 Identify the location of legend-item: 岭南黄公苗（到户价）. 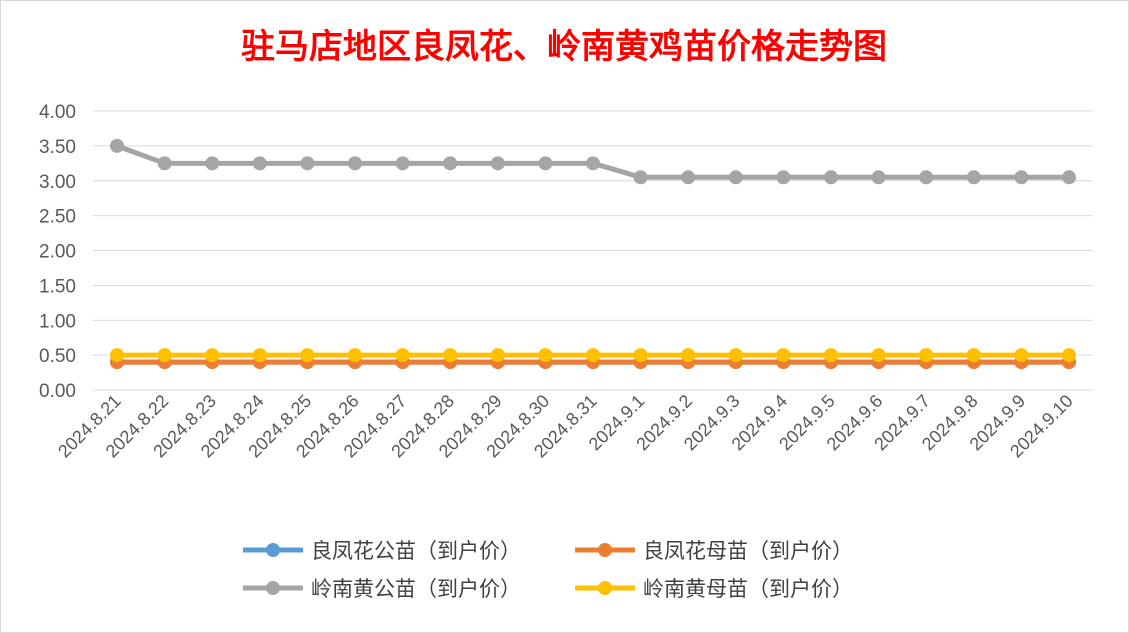
(382, 589).